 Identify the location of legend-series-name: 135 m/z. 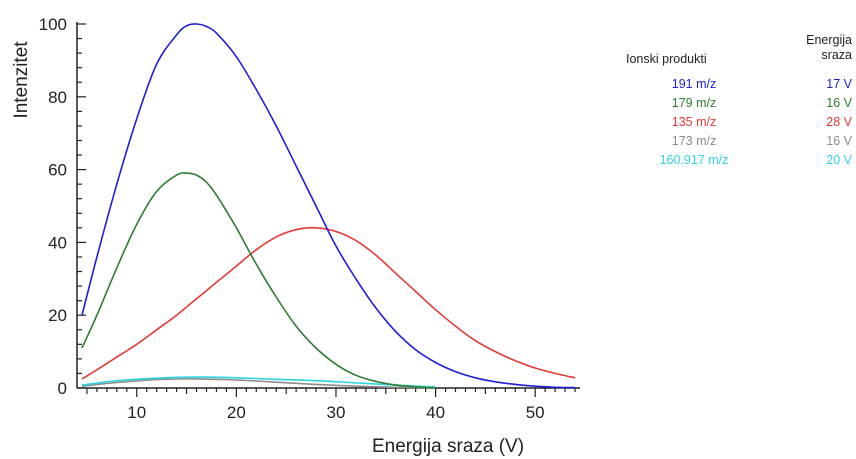
(694, 122).